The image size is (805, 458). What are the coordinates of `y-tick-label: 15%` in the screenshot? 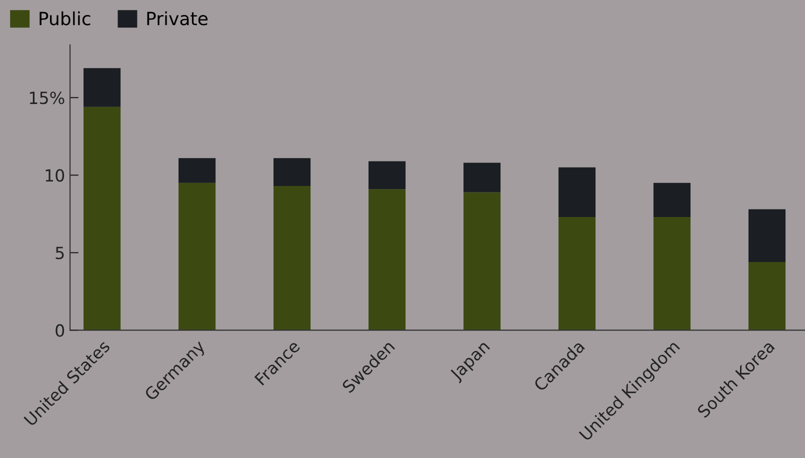 It's located at (47, 98).